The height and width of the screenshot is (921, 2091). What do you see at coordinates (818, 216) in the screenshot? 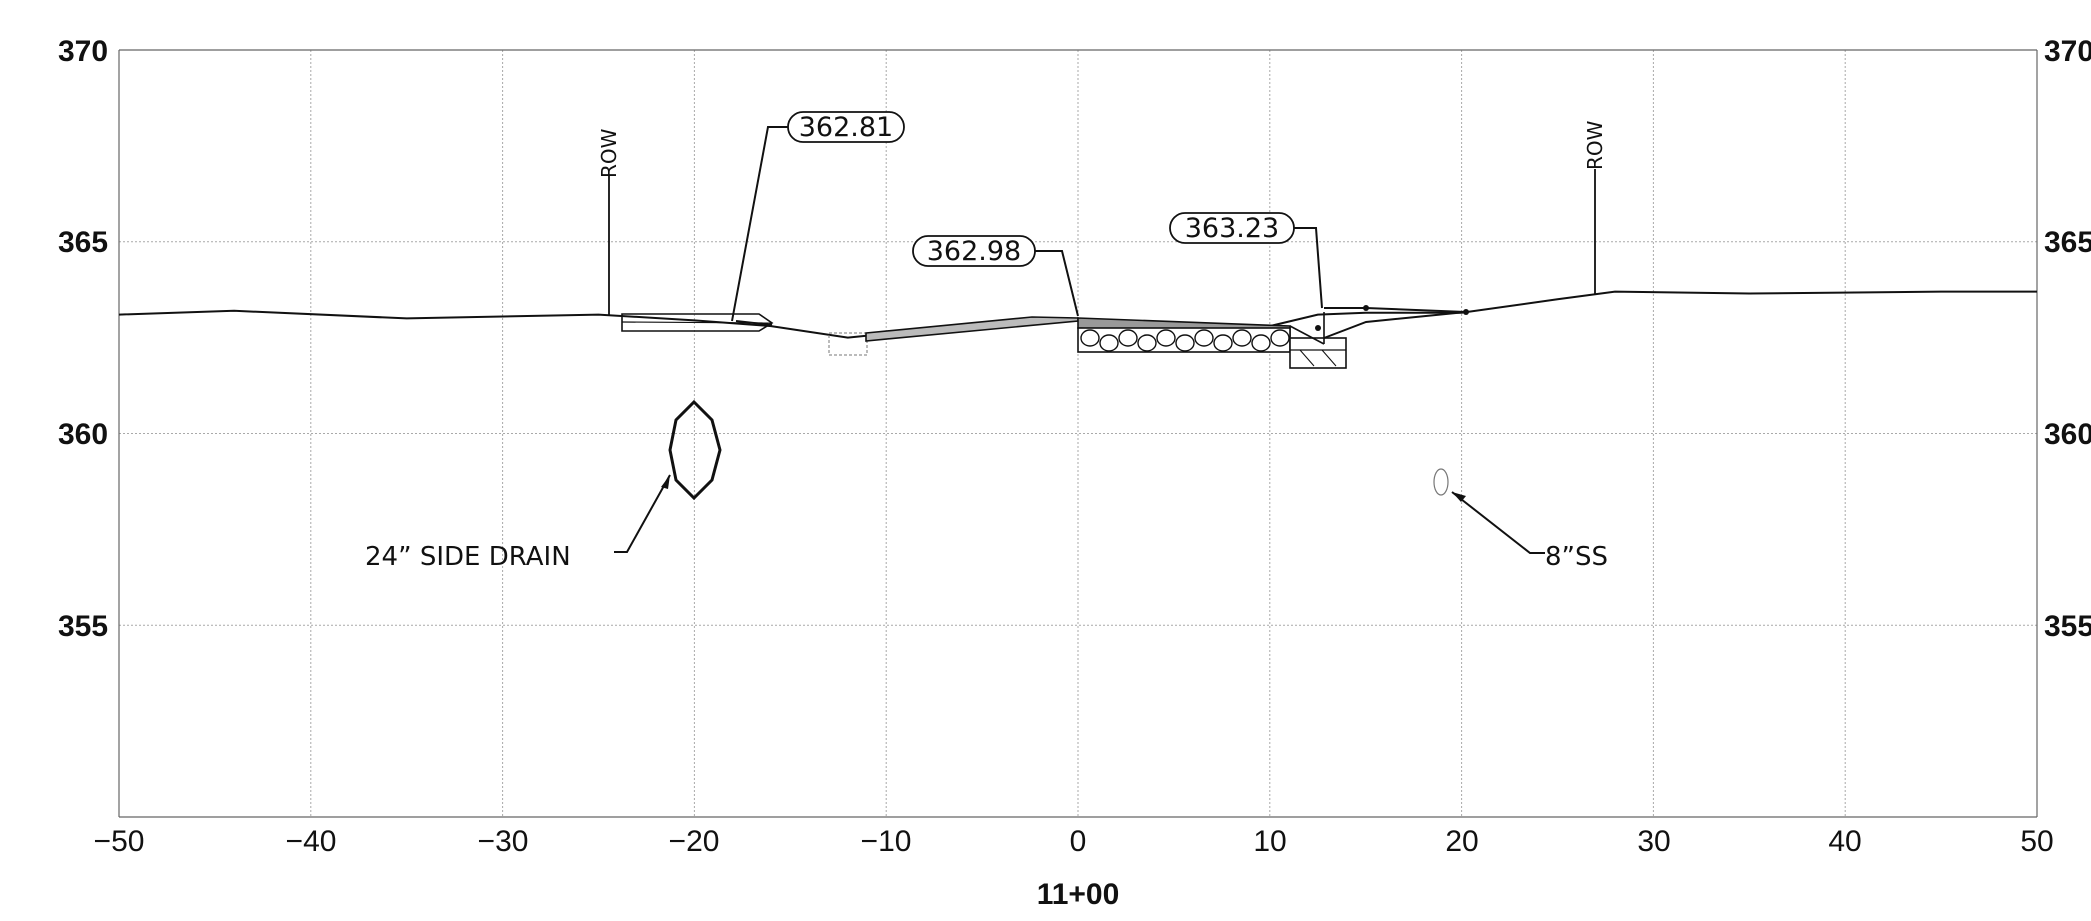
I see `elevation-callout: 362.81` at bounding box center [818, 216].